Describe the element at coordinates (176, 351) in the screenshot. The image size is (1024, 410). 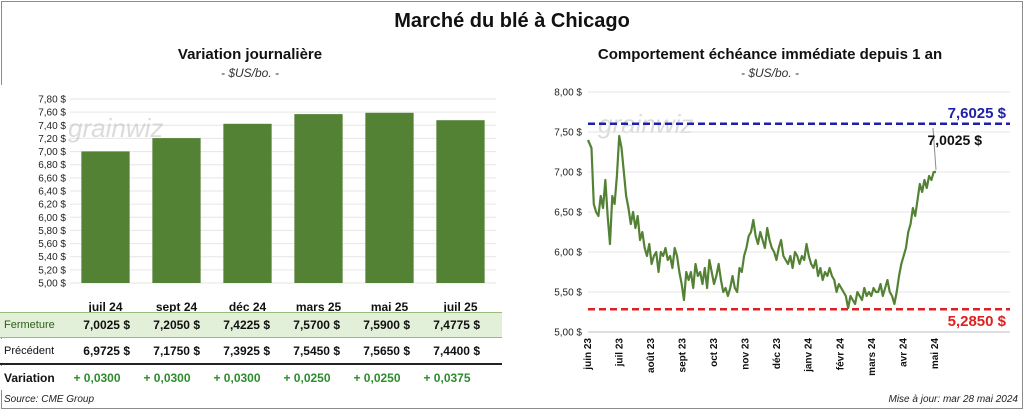
I see `table-cell: 7,1750 $` at that location.